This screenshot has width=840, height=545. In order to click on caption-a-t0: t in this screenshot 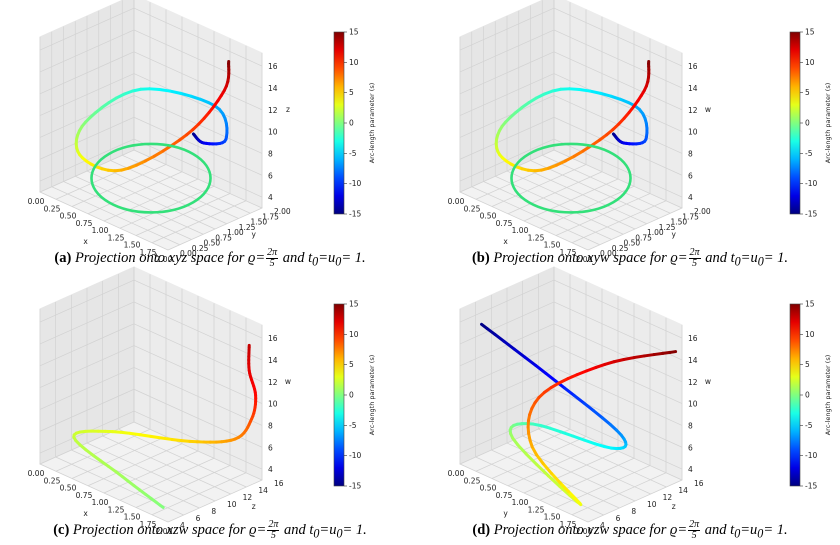, I will do `click(310, 257)`.